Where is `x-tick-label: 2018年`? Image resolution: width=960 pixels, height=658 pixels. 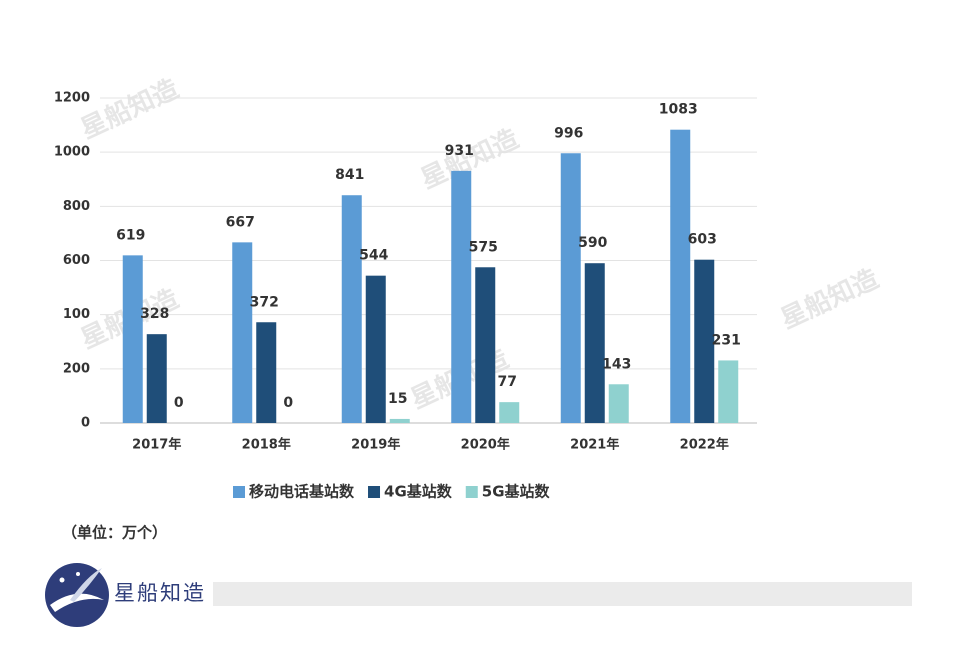 x-tick-label: 2018年 is located at coordinates (266, 445).